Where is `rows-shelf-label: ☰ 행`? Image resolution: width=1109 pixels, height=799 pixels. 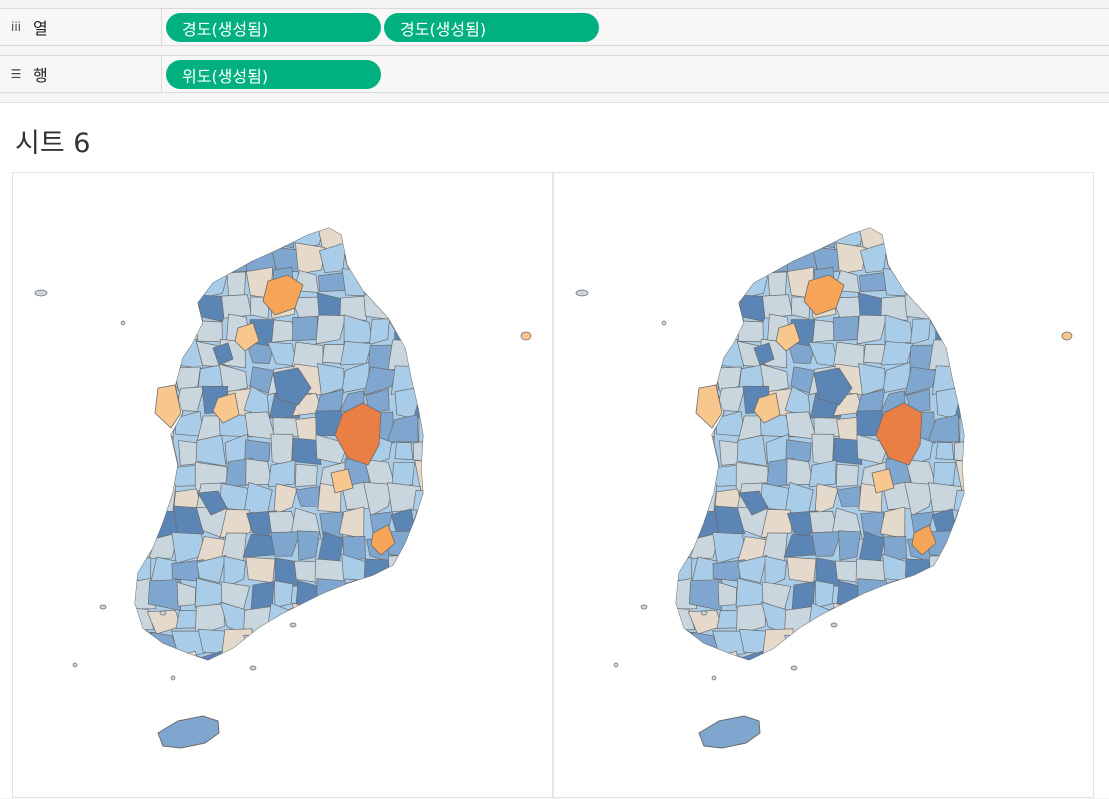
rows-shelf-label: ☰ 행 is located at coordinates (81, 74).